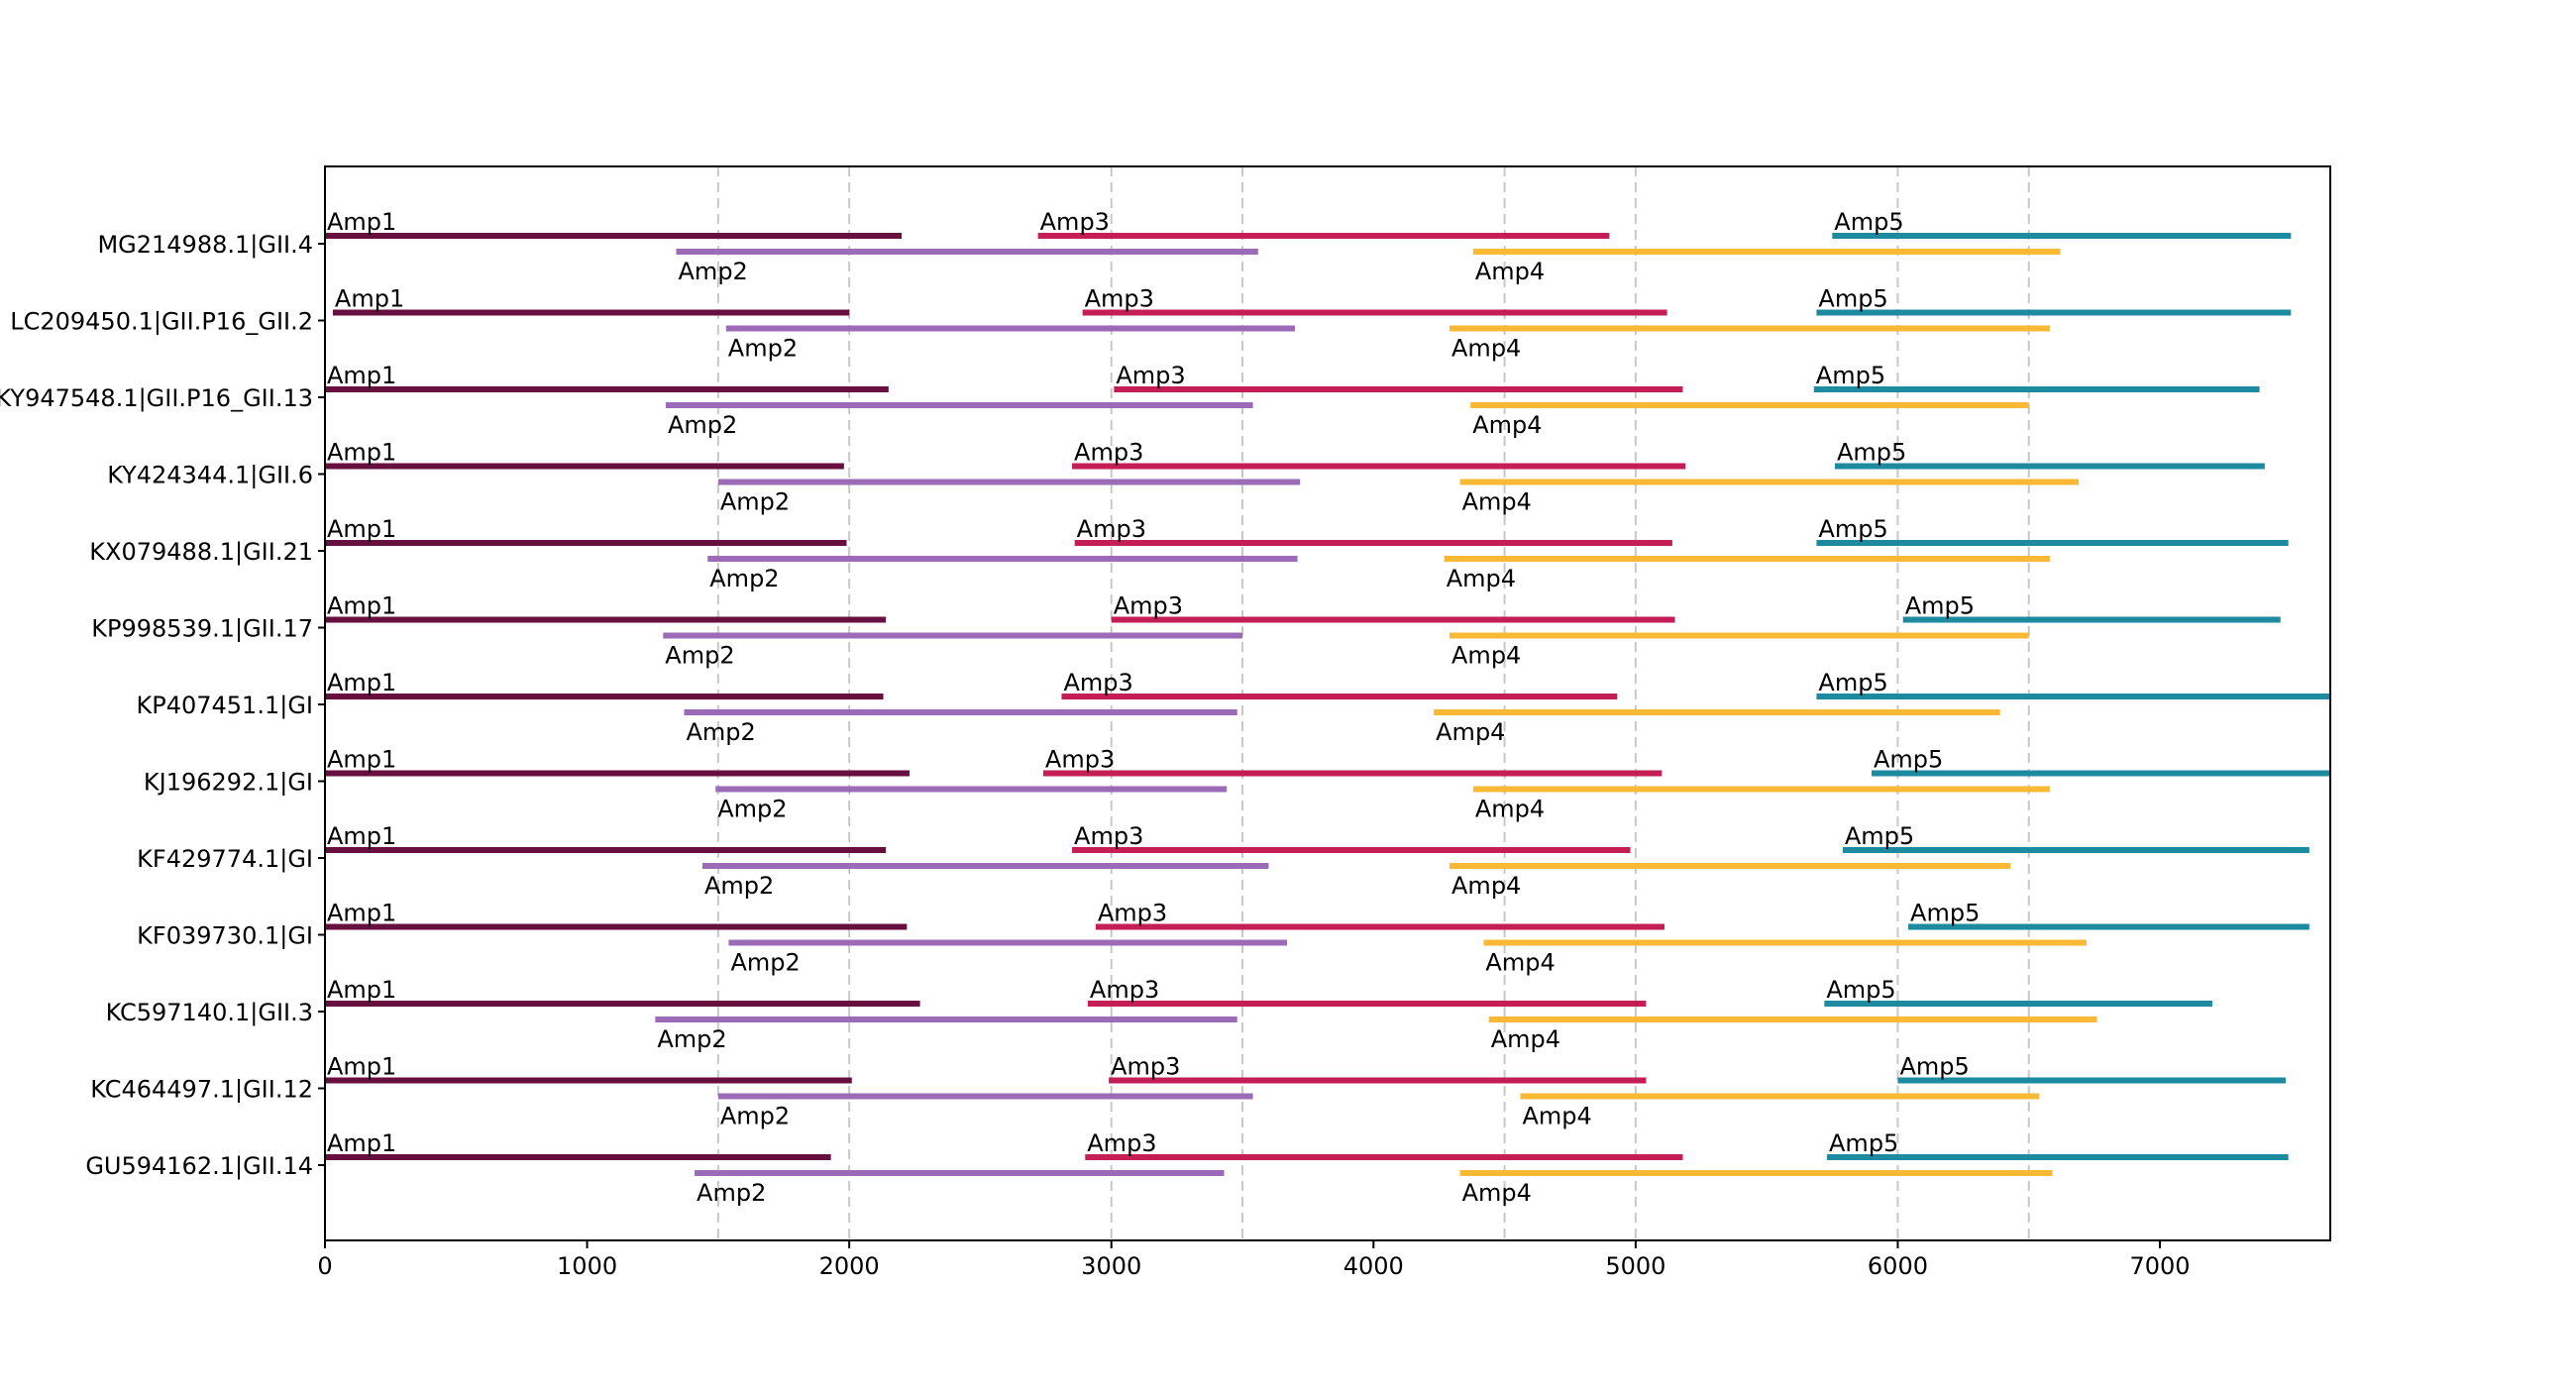 The width and height of the screenshot is (2576, 1392). Describe the element at coordinates (201, 552) in the screenshot. I see `y-tick-label: KX079488.1|GII.21` at that location.